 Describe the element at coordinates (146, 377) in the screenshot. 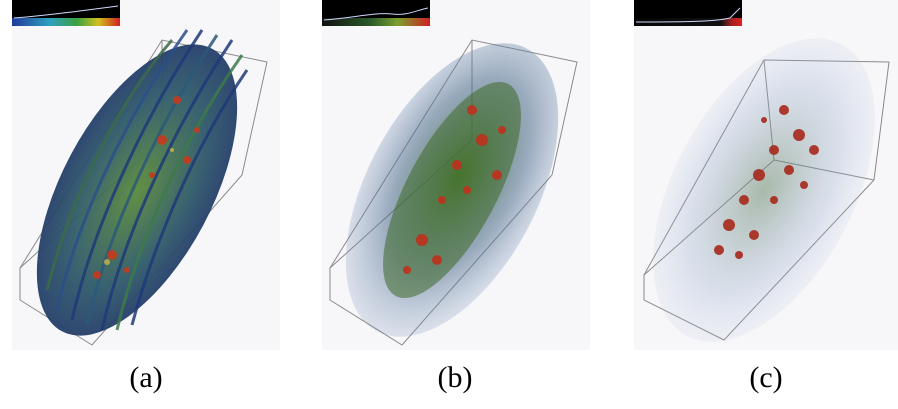

I see `caption-a: (a)` at that location.